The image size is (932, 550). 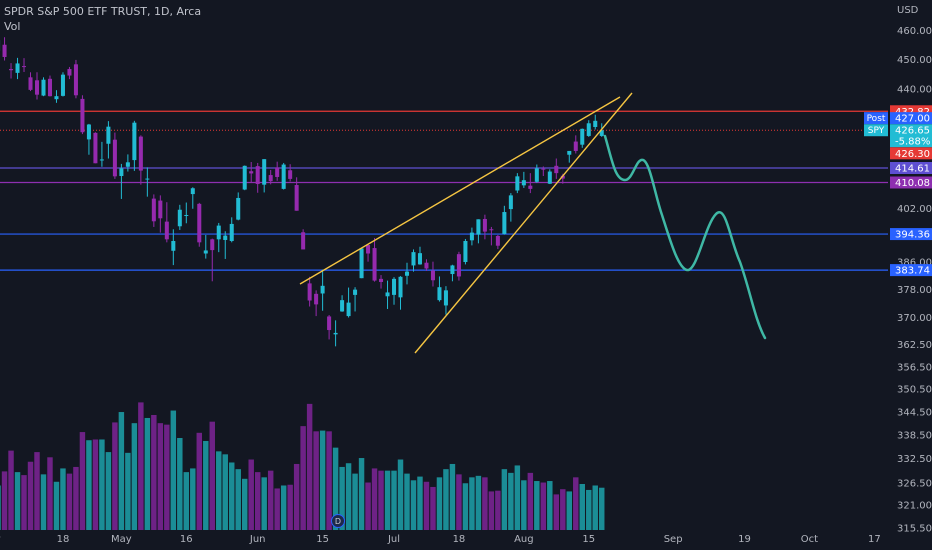 I want to click on level-badge, so click(x=911, y=182).